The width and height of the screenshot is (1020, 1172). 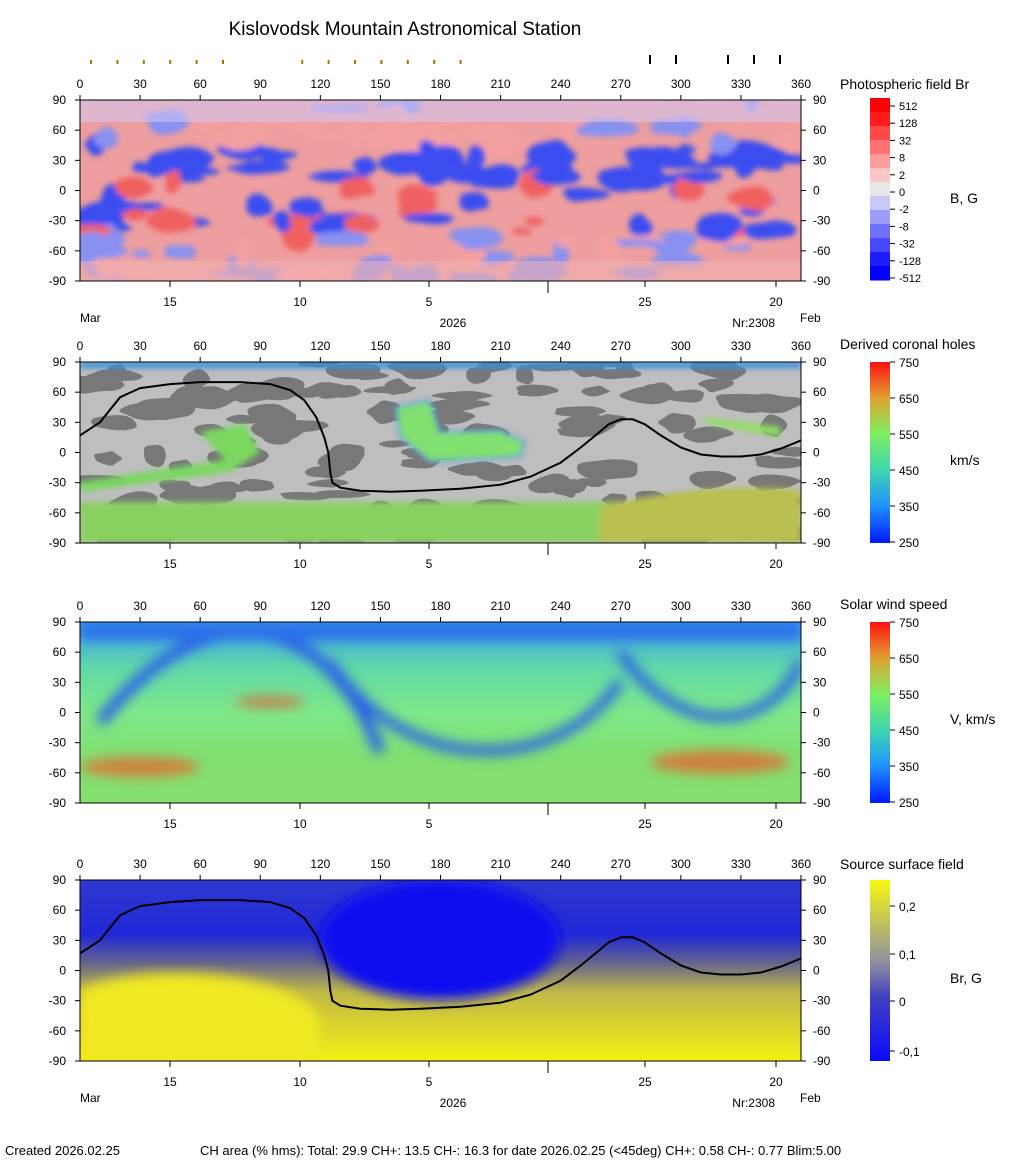 What do you see at coordinates (905, 141) in the screenshot?
I see `colorbar-tick-label: 32` at bounding box center [905, 141].